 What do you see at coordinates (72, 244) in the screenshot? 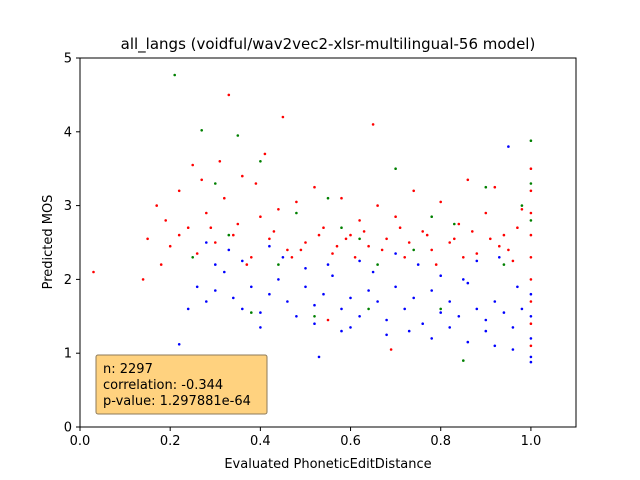
I see `y-axis: 0 1 2 3 4 5` at bounding box center [72, 244].